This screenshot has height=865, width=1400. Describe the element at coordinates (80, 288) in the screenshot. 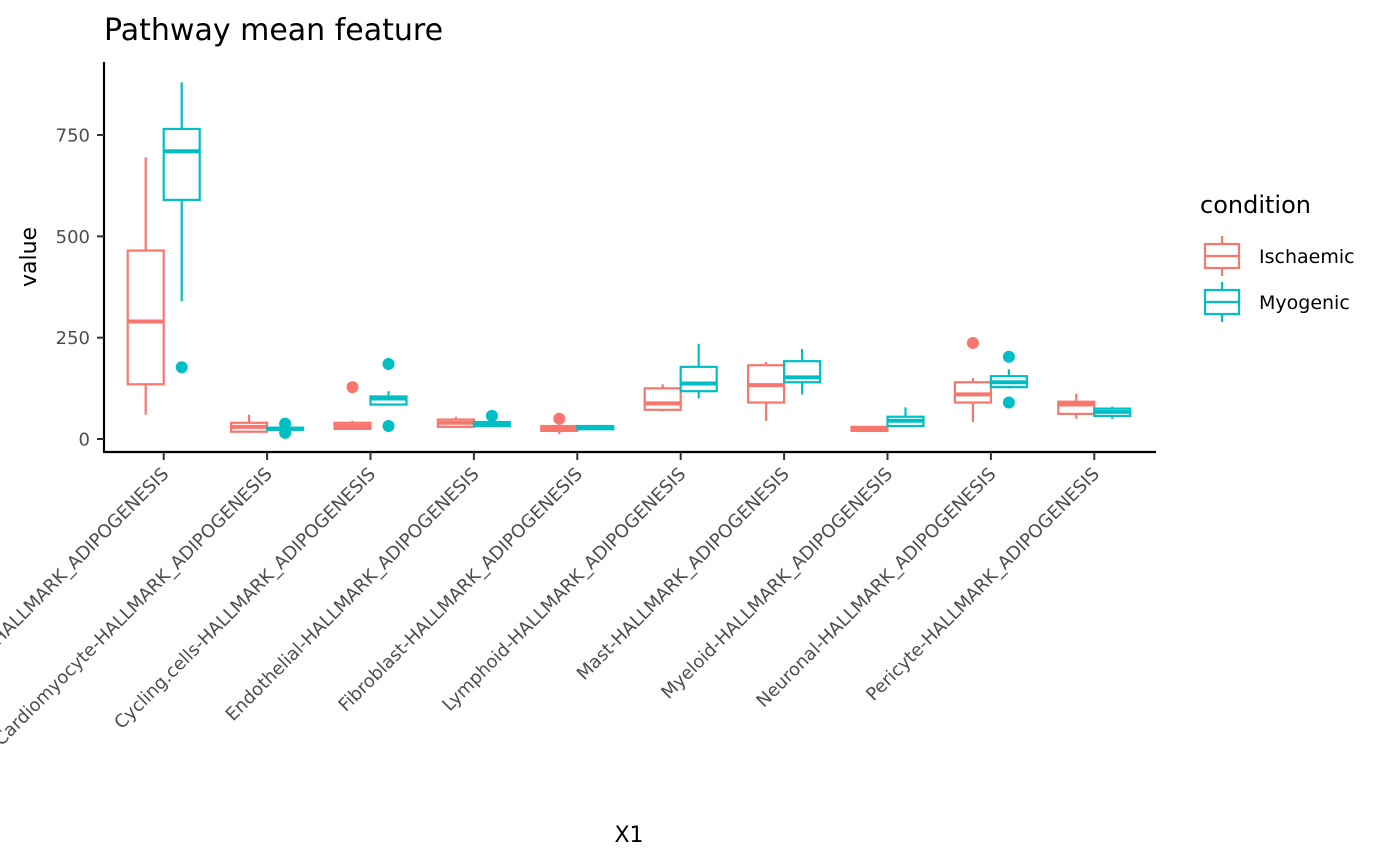

I see `y-axis-ticks: 0 250 500 750` at that location.